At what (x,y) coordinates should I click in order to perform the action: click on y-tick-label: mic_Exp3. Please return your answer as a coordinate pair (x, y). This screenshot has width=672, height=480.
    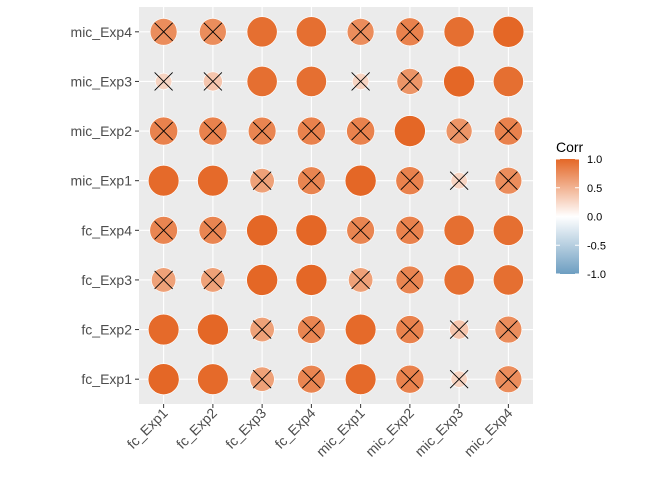
    Looking at the image, I should click on (102, 81).